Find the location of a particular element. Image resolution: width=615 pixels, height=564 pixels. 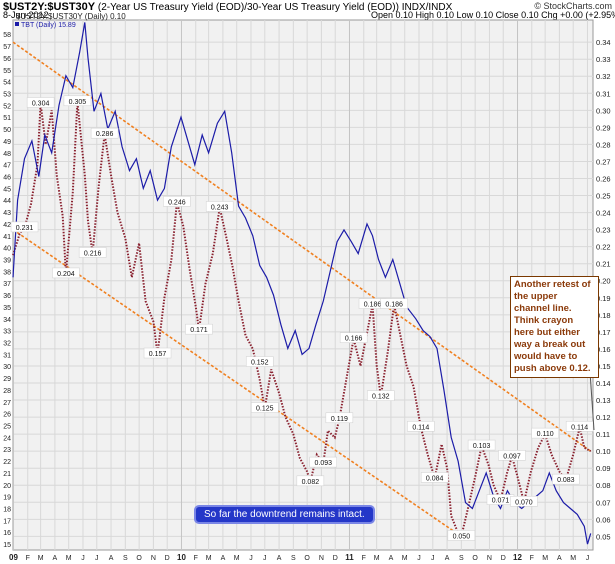

legend-tbt-swatch is located at coordinates (17, 24).